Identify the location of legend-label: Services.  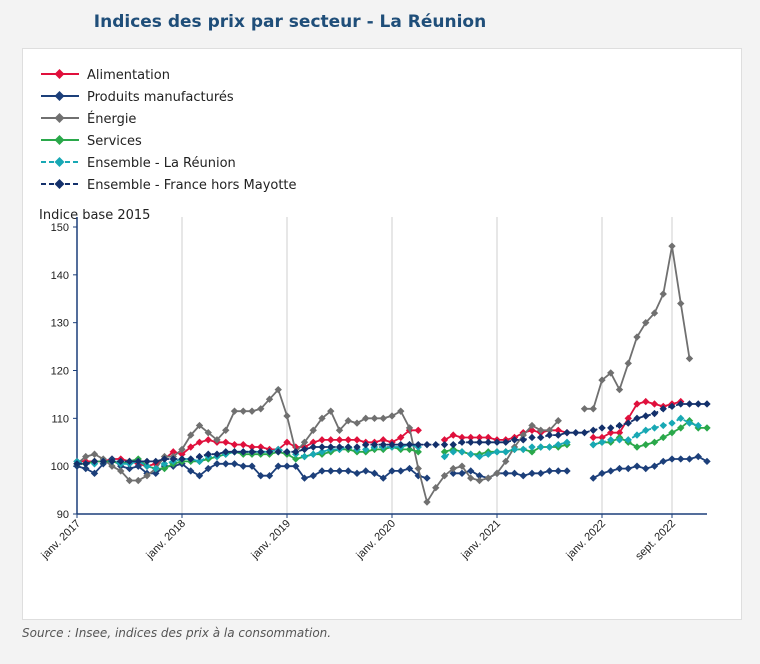
(114, 141).